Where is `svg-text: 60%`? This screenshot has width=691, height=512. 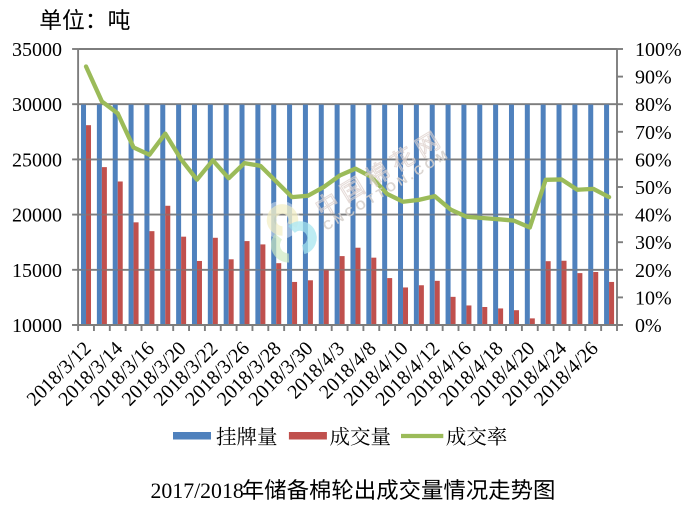 svg-text: 60% is located at coordinates (653, 160).